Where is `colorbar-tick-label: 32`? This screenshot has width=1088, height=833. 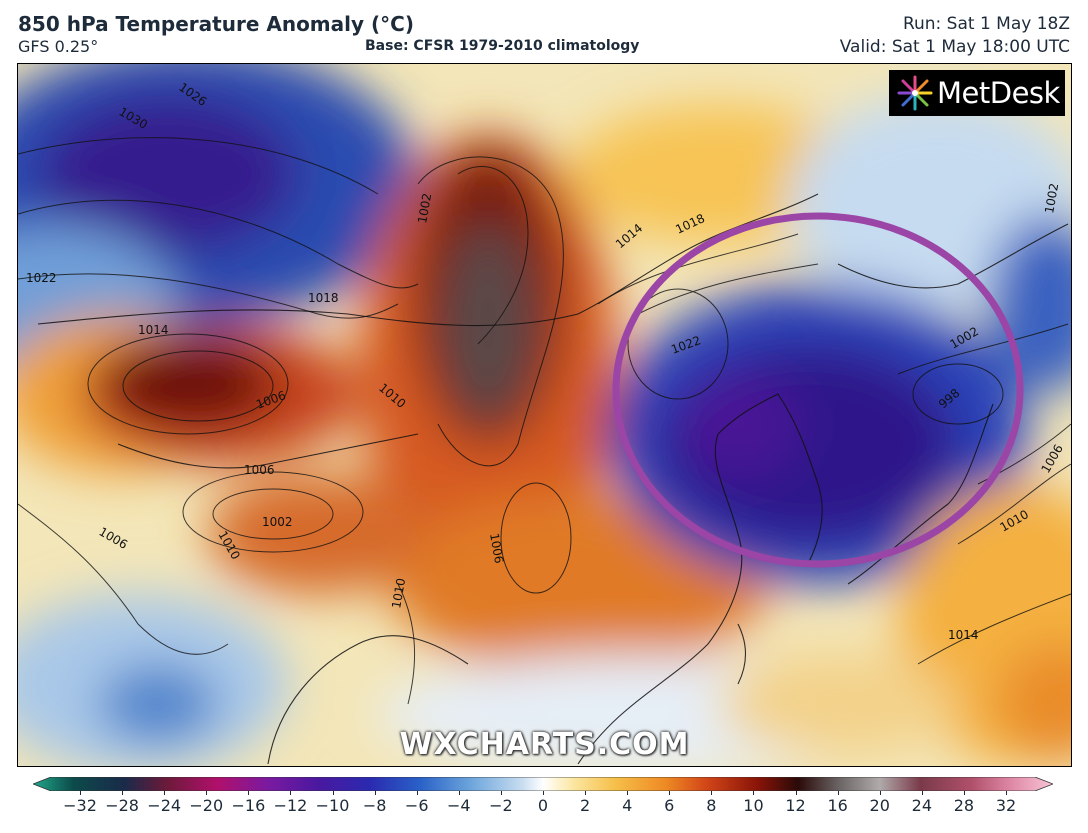 colorbar-tick-label: 32 is located at coordinates (1006, 805).